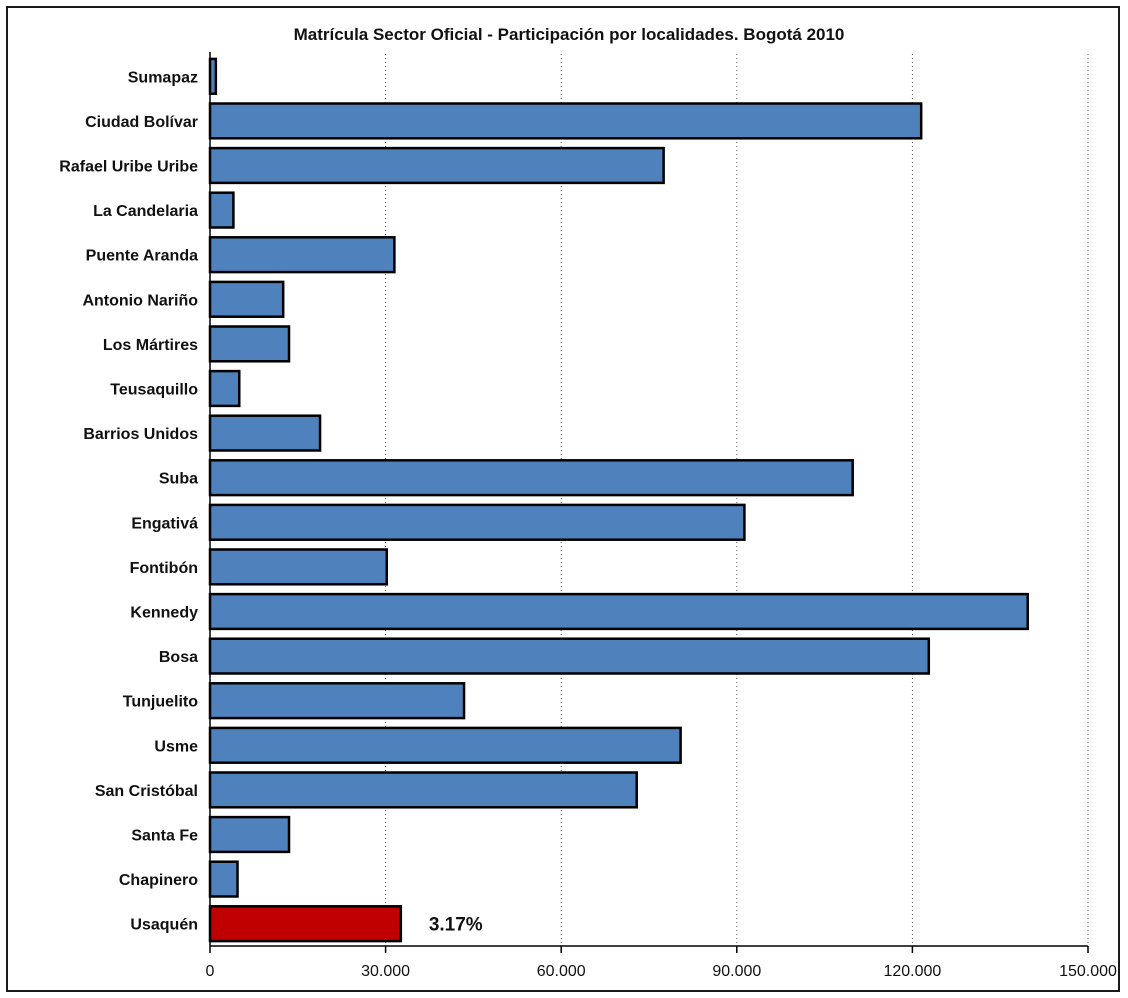 The image size is (1128, 998). Describe the element at coordinates (164, 613) in the screenshot. I see `category-label: Kennedy` at that location.